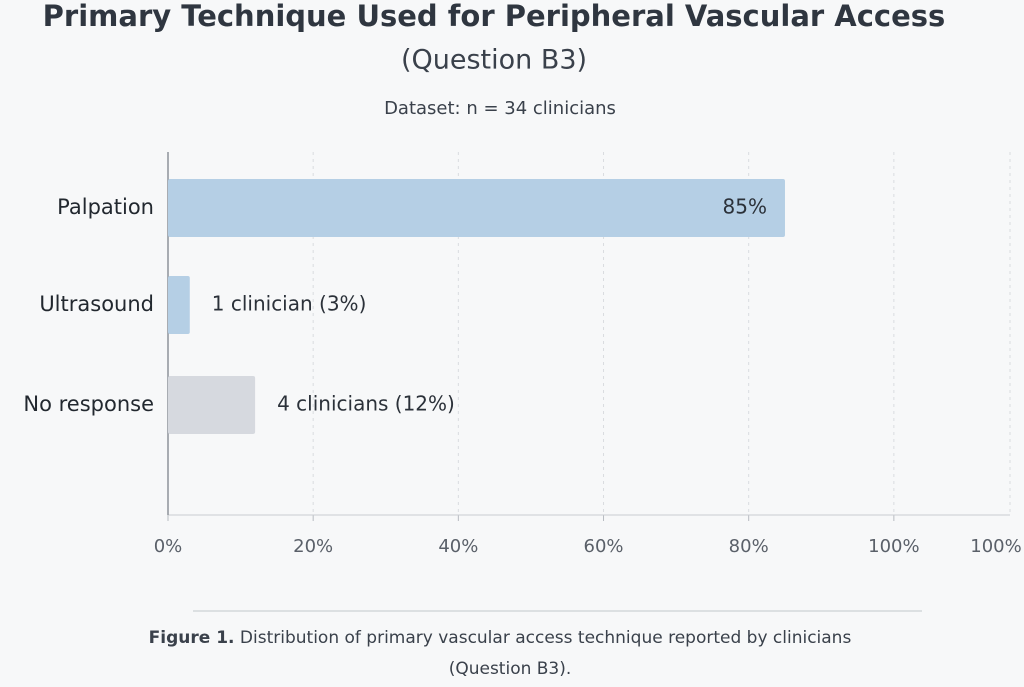 The width and height of the screenshot is (1024, 687). Describe the element at coordinates (494, 60) in the screenshot. I see `chart-subtitle: (Question B3)` at that location.